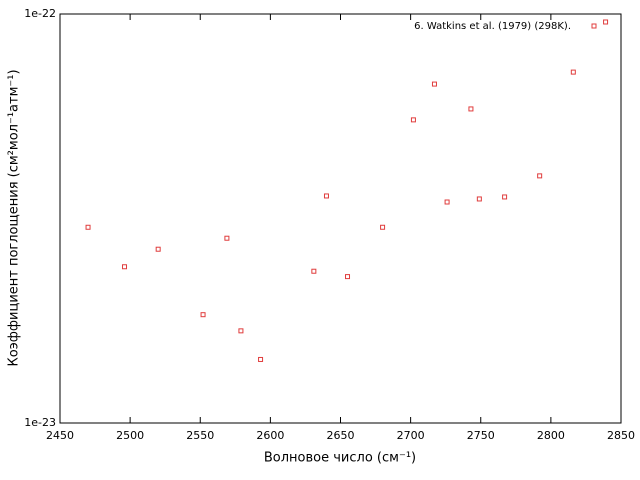  What do you see at coordinates (551, 435) in the screenshot?
I see `x-tick-label: 2800` at bounding box center [551, 435].